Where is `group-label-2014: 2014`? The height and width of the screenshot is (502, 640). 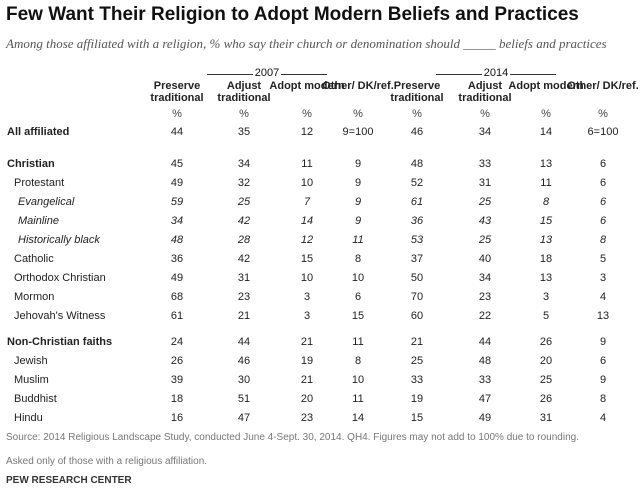 group-label-2014: 2014 is located at coordinates (496, 73).